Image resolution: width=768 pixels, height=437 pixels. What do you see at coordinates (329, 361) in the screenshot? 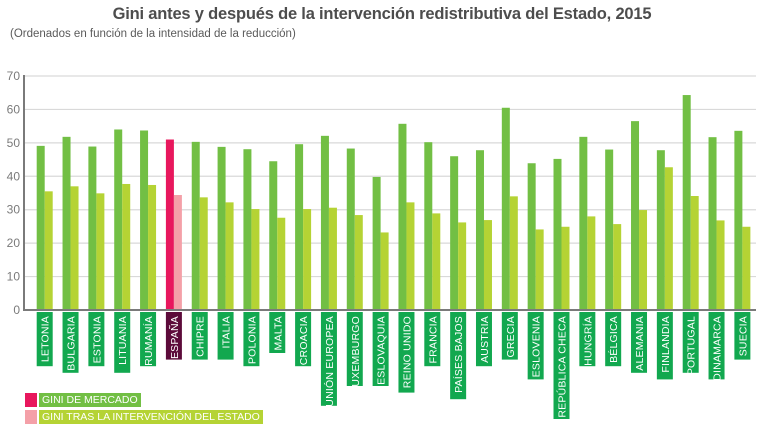
I see `x-tick-label: UNIÓN EUROPEA` at bounding box center [329, 361].